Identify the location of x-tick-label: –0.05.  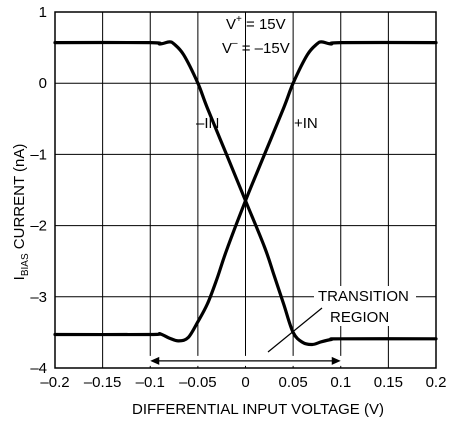
(198, 382).